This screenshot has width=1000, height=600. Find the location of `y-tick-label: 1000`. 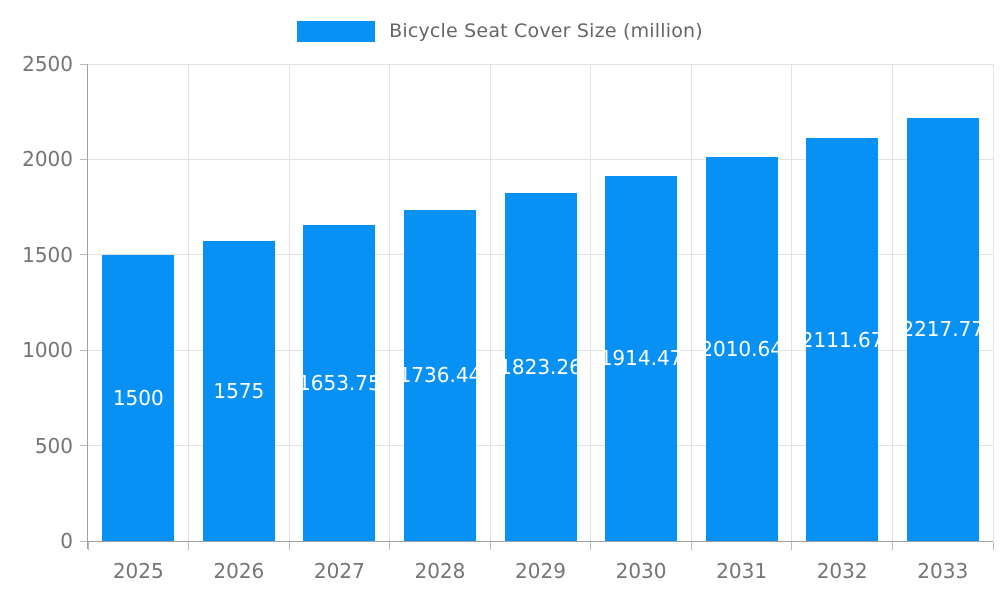

y-tick-label: 1000 is located at coordinates (47, 350).